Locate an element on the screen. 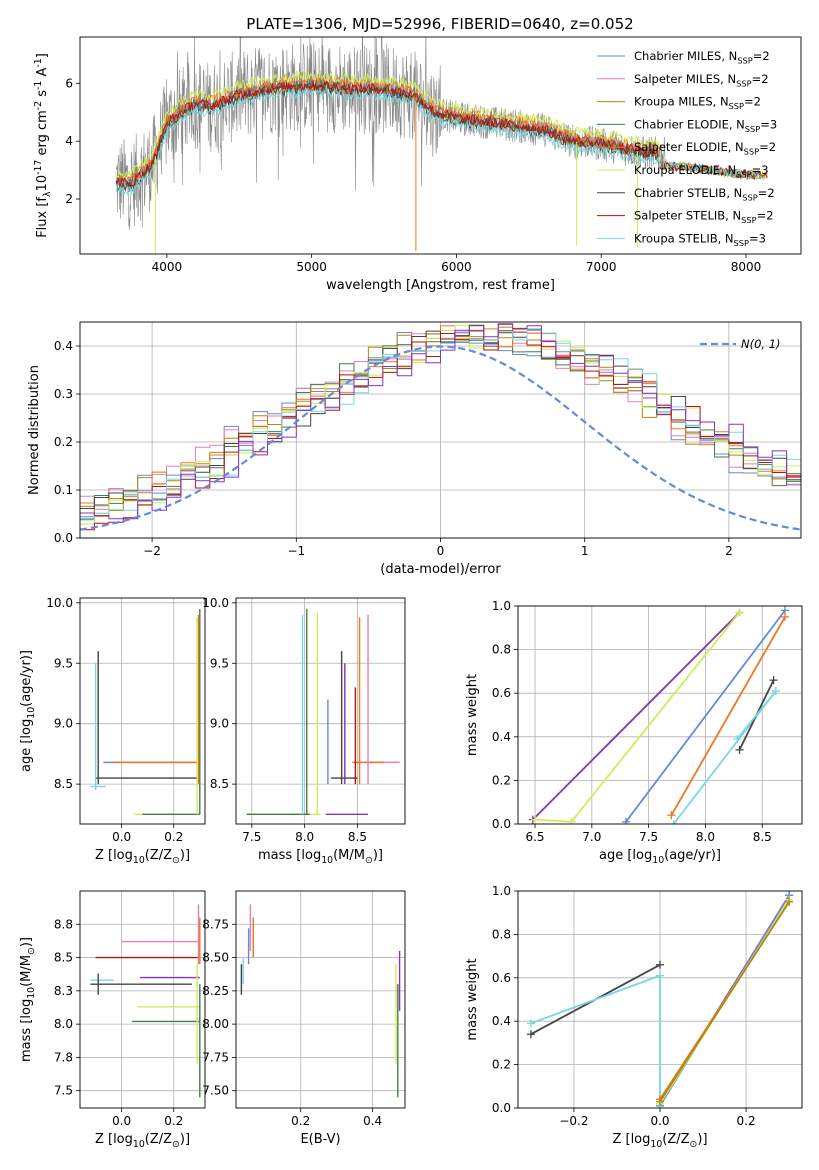 This screenshot has width=819, height=1170. x-tick-label: −1 is located at coordinates (296, 551).